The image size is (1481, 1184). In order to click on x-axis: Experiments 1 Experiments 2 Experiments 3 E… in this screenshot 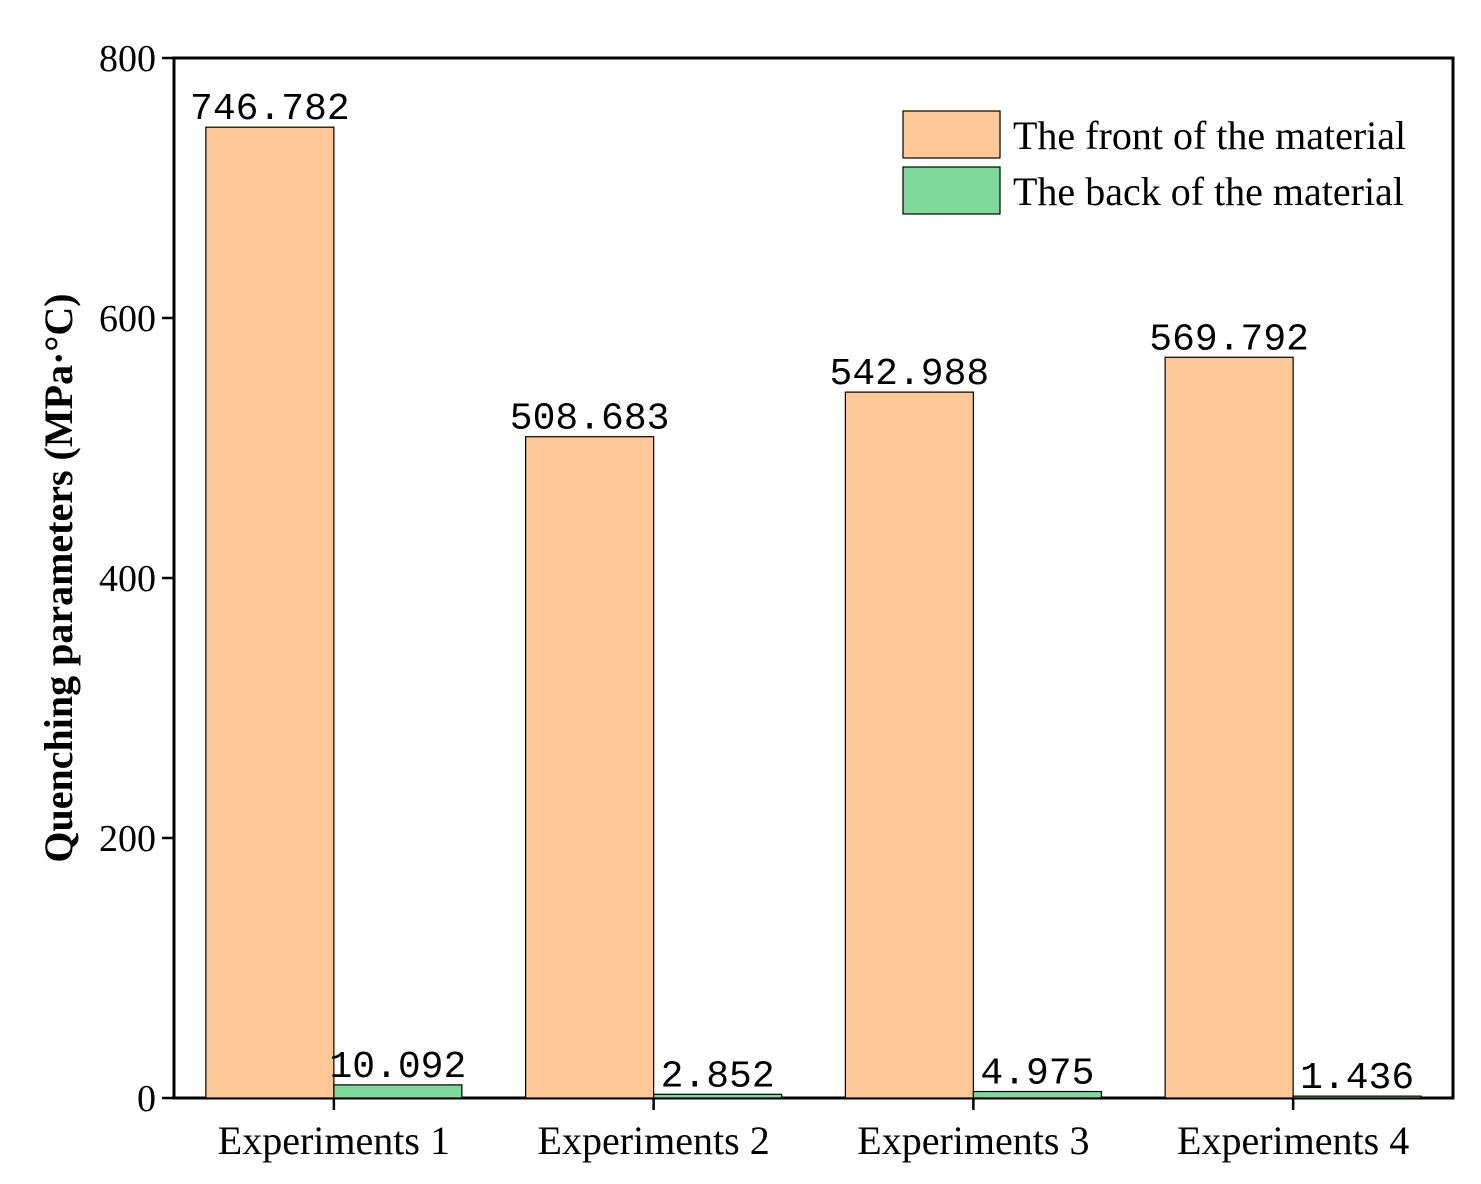, I will do `click(813, 1130)`.